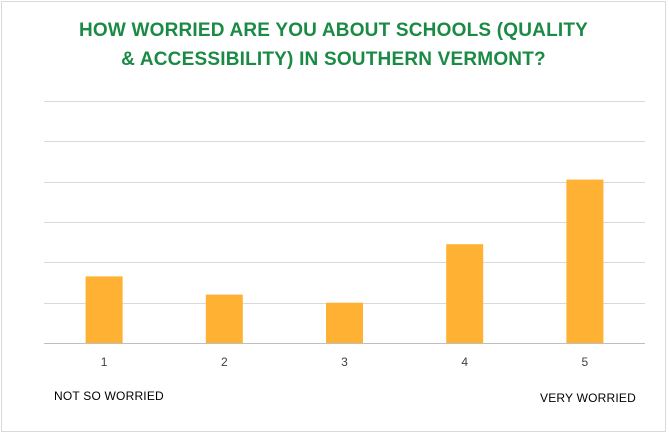 The width and height of the screenshot is (669, 435). What do you see at coordinates (464, 362) in the screenshot?
I see `x-tick-label-4: 4` at bounding box center [464, 362].